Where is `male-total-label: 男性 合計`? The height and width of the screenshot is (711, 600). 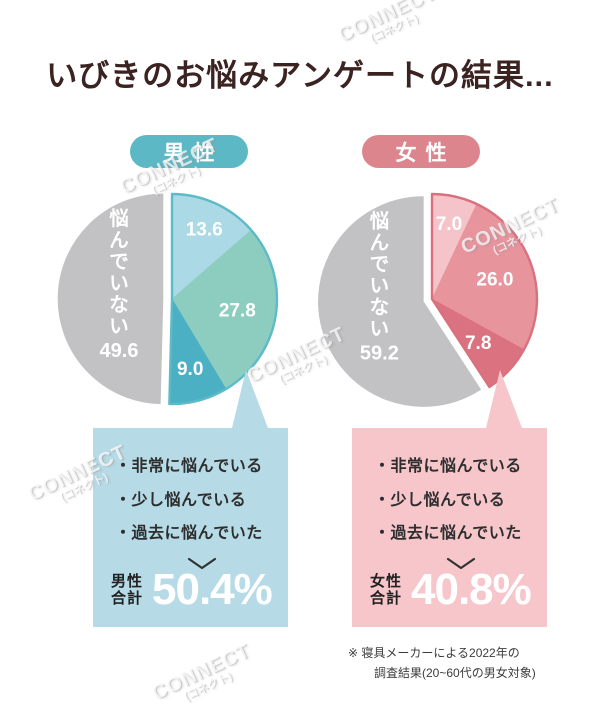 male-total-label: 男性 合計 is located at coordinates (127, 590).